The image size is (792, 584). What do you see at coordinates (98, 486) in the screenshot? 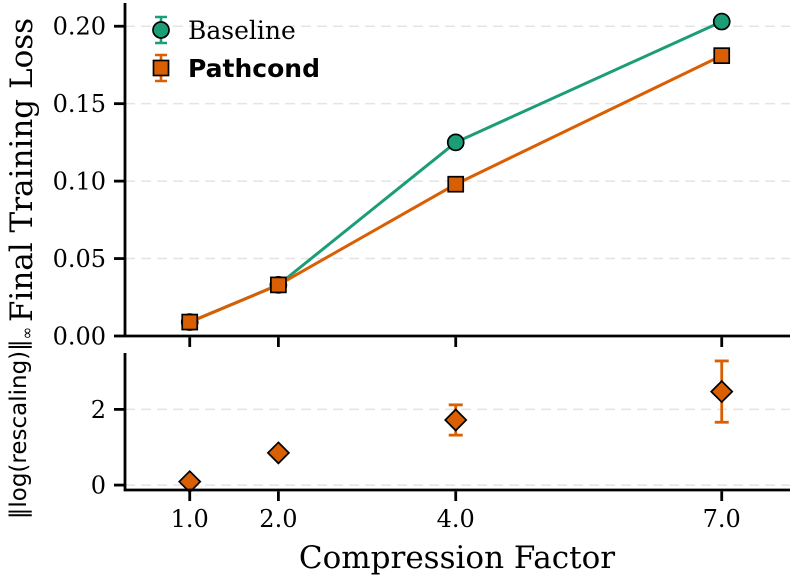
I see `bottom-panel-y-tick-label: 0` at bounding box center [98, 486].